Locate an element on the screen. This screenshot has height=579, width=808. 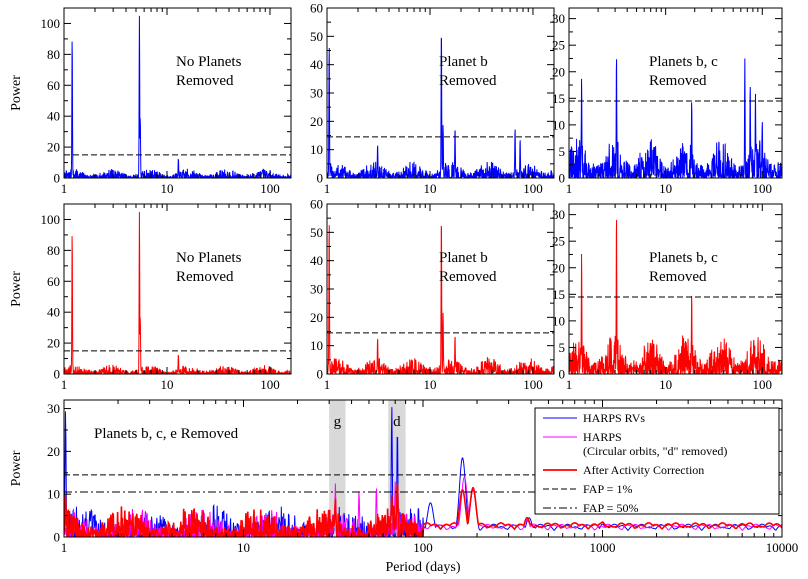
band-label-g: g is located at coordinates (338, 422).